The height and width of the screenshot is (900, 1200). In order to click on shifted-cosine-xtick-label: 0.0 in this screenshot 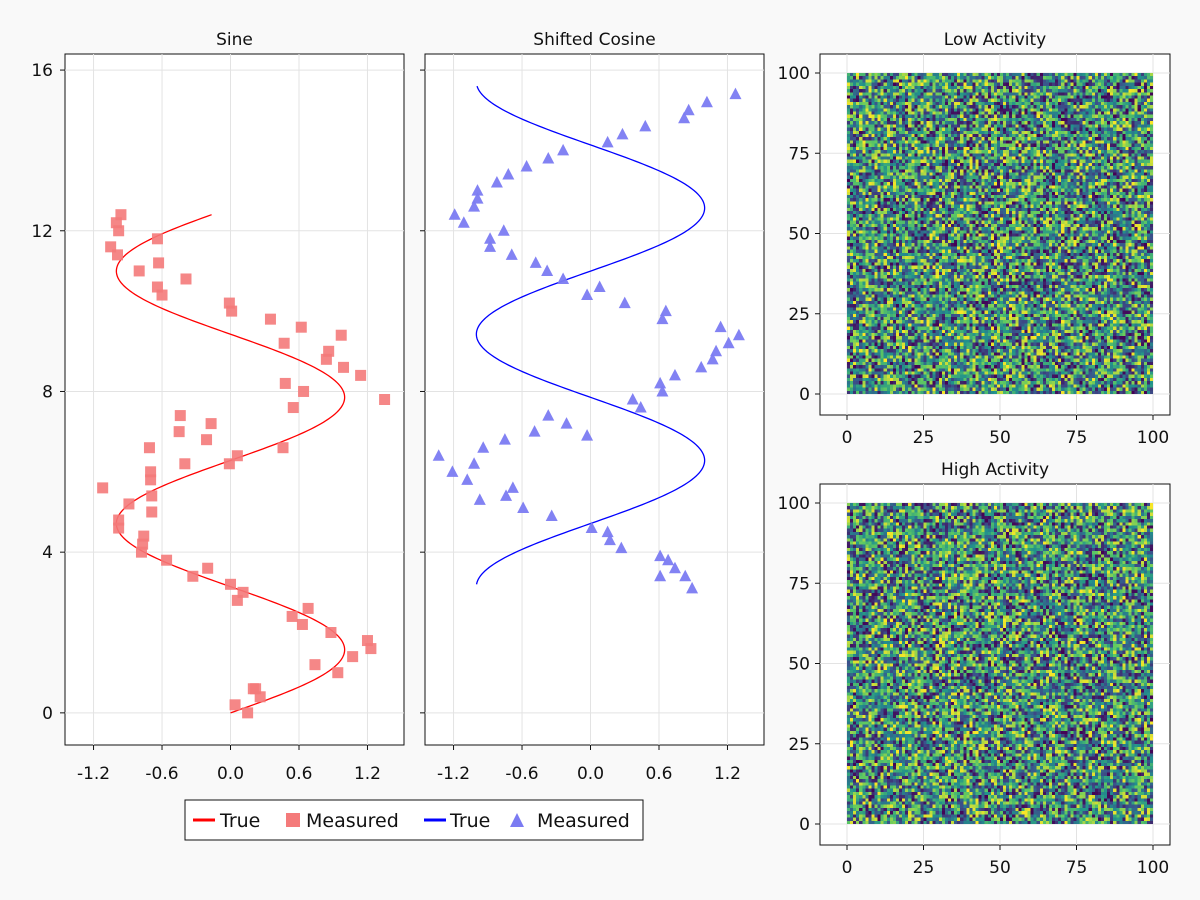, I will do `click(590, 774)`.